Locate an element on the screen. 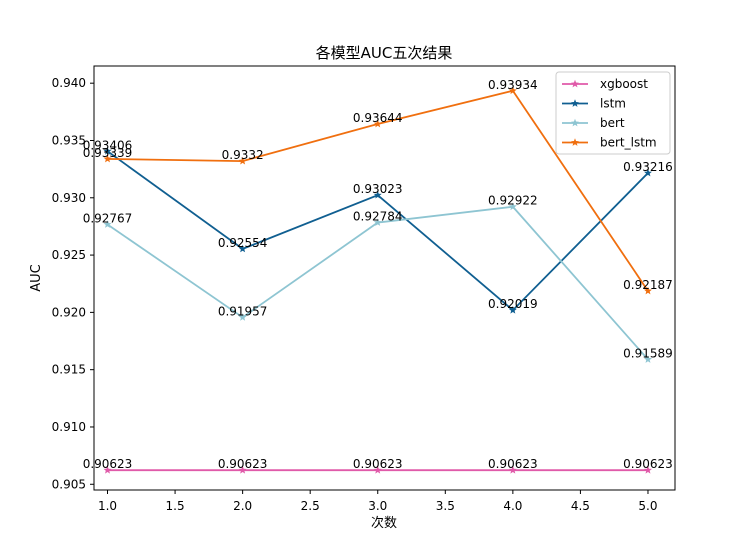 The height and width of the screenshot is (550, 750). y-tick-label: 0.940 is located at coordinates (69, 83).